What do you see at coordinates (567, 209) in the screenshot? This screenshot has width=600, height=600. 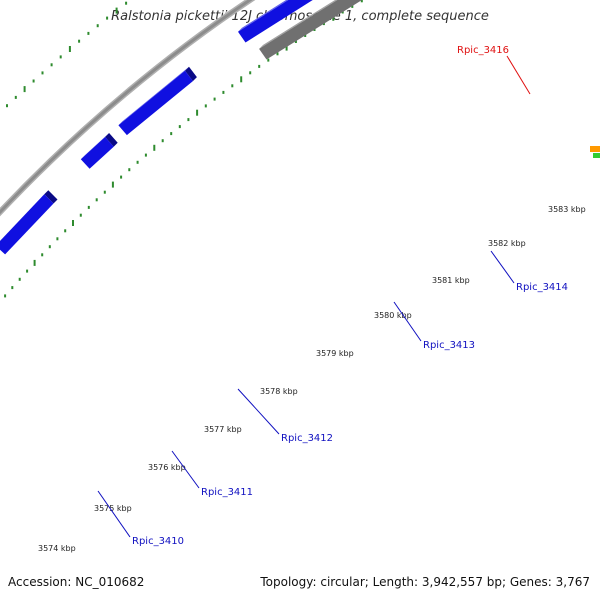 I see `tick-label: 3583 kbp` at bounding box center [567, 209].